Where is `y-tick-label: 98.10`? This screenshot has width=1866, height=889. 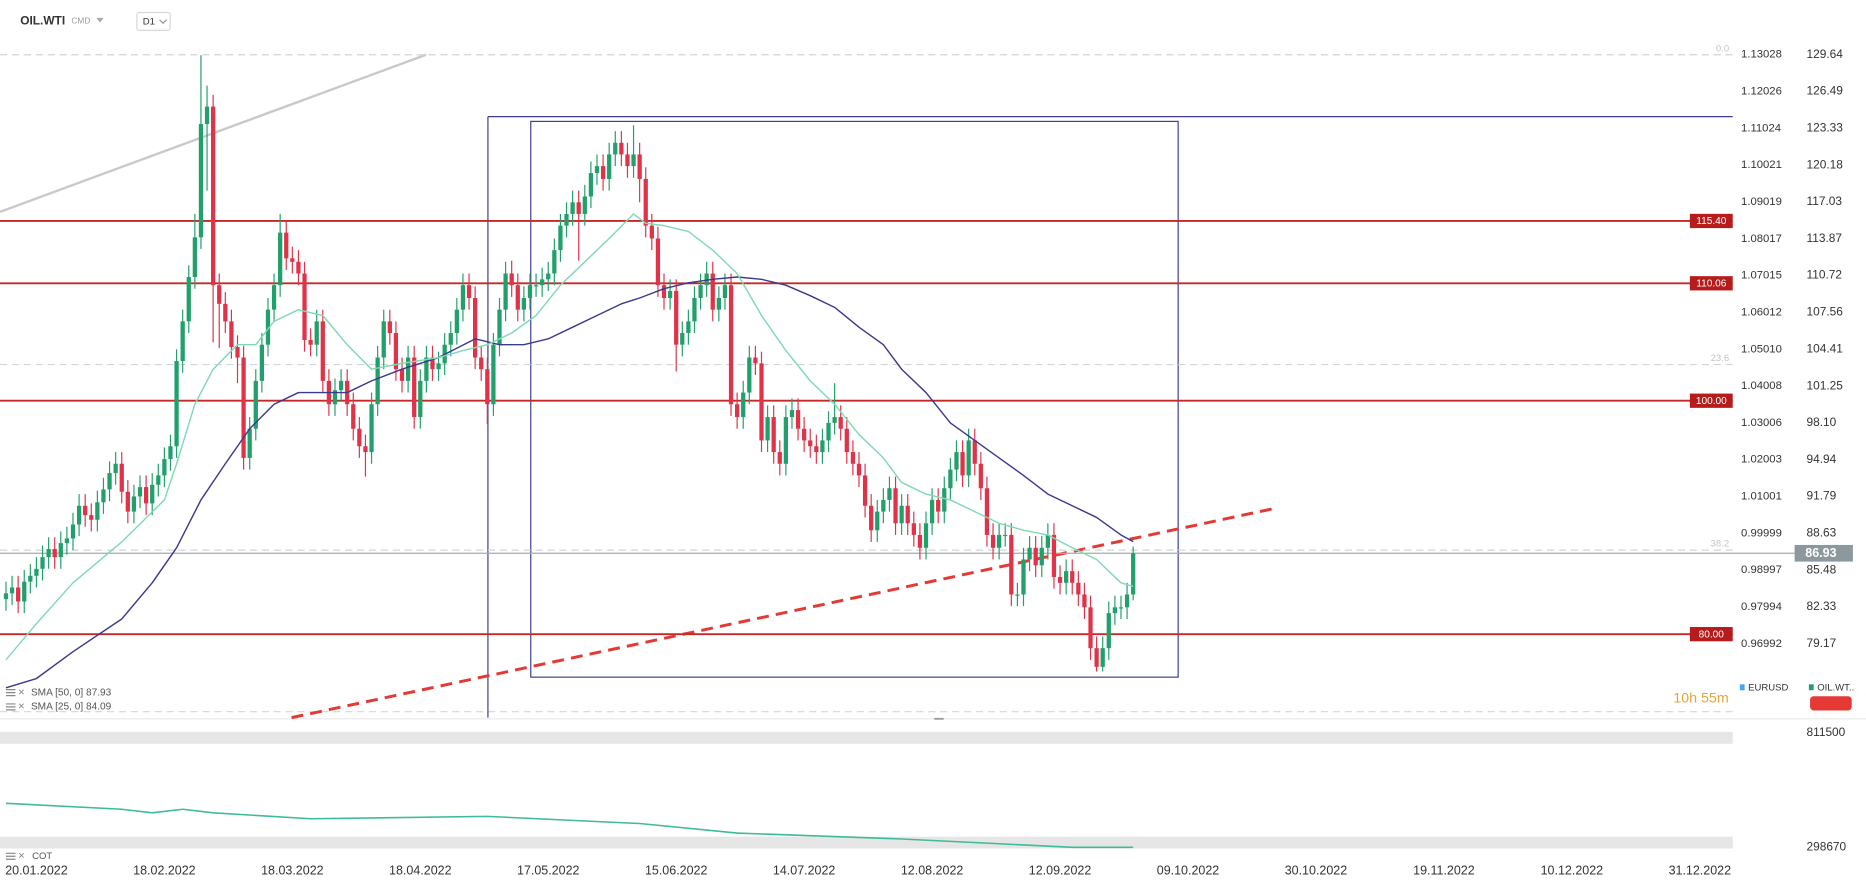
y-tick-label: 98.10 is located at coordinates (1821, 422).